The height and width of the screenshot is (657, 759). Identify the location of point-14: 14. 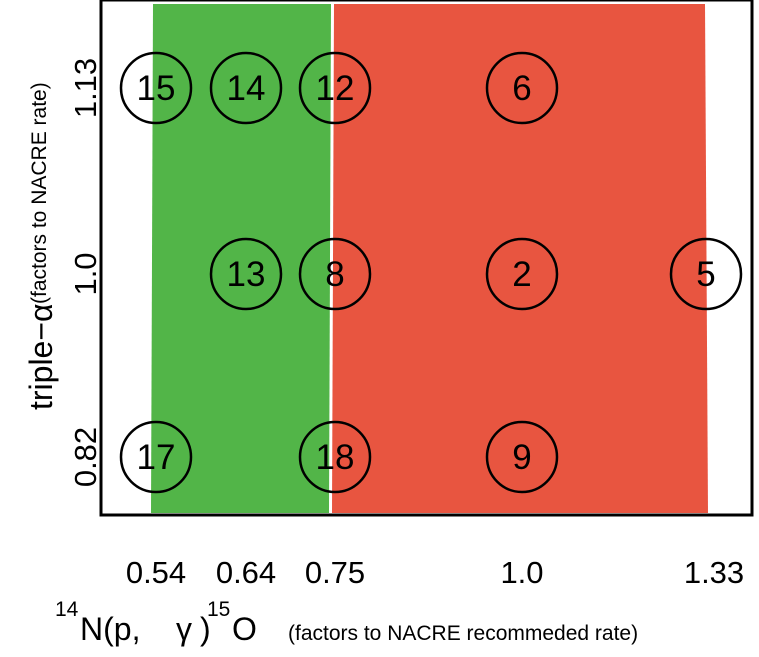
(246, 88).